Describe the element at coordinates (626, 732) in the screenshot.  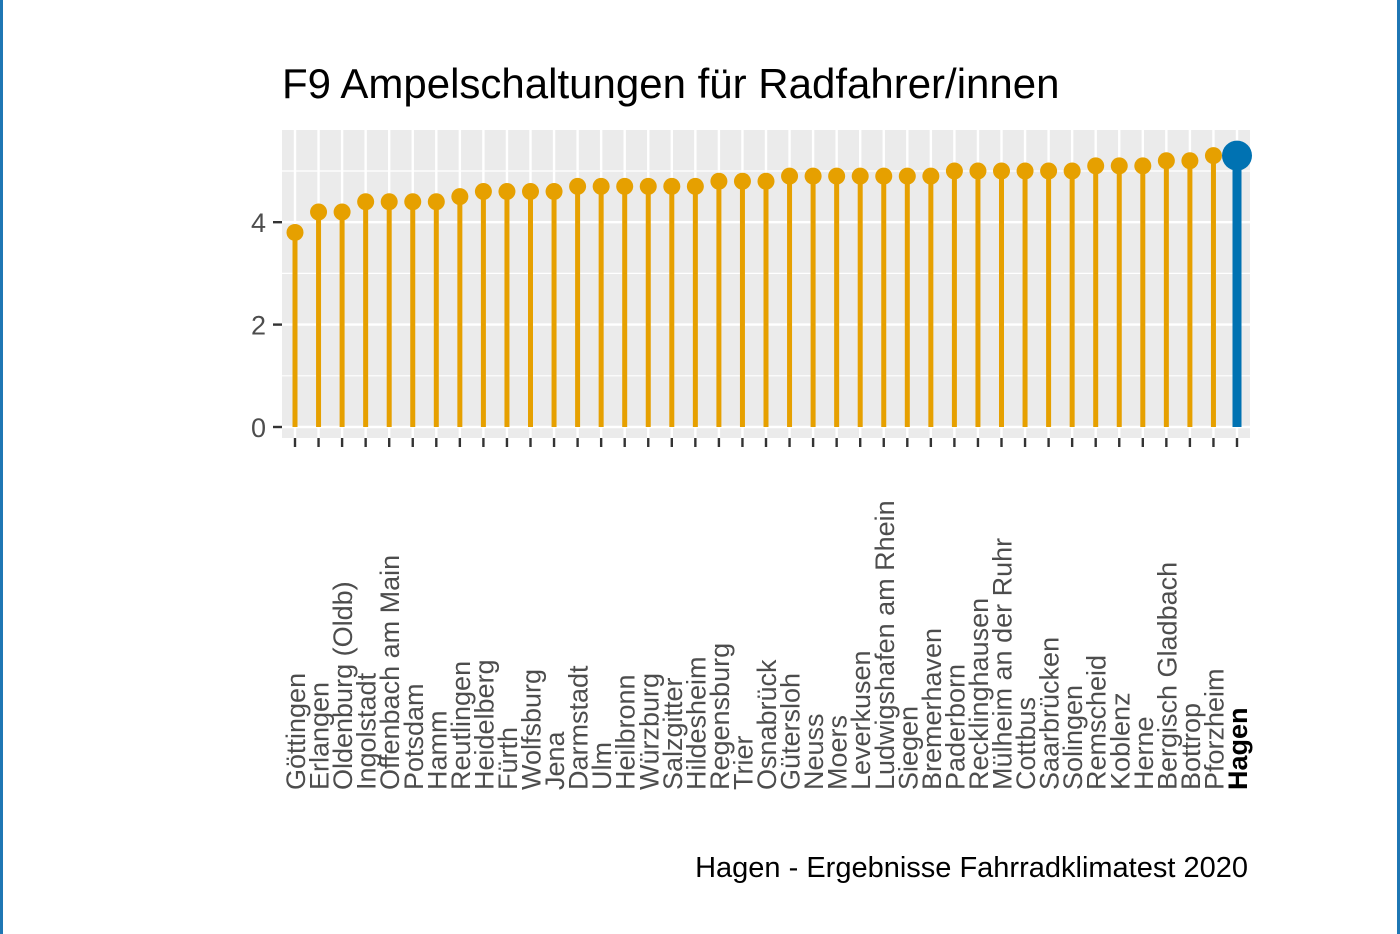
I see `x-tick-label: Heilbronn` at that location.